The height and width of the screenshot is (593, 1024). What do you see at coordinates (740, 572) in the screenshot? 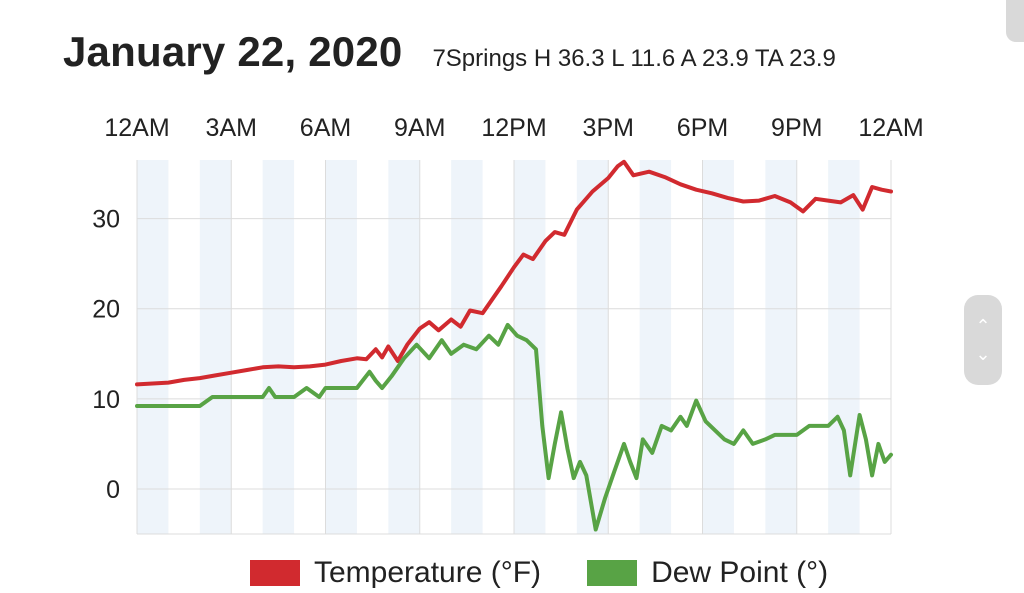
I see `legend-label-dew-point: Dew Point (°)` at bounding box center [740, 572].